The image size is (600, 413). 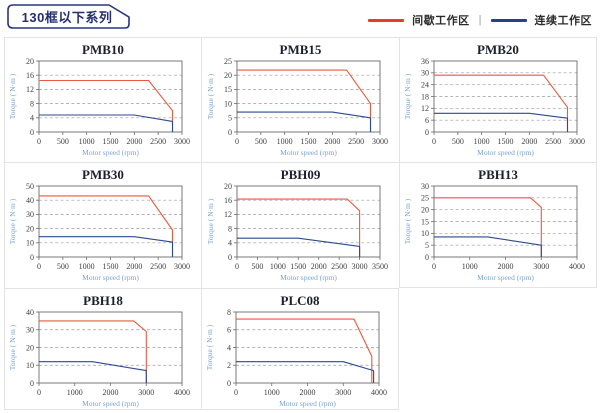 I want to click on page-header: 130框以下系列 间歇工作区 | 连续工作区, so click(x=300, y=17).